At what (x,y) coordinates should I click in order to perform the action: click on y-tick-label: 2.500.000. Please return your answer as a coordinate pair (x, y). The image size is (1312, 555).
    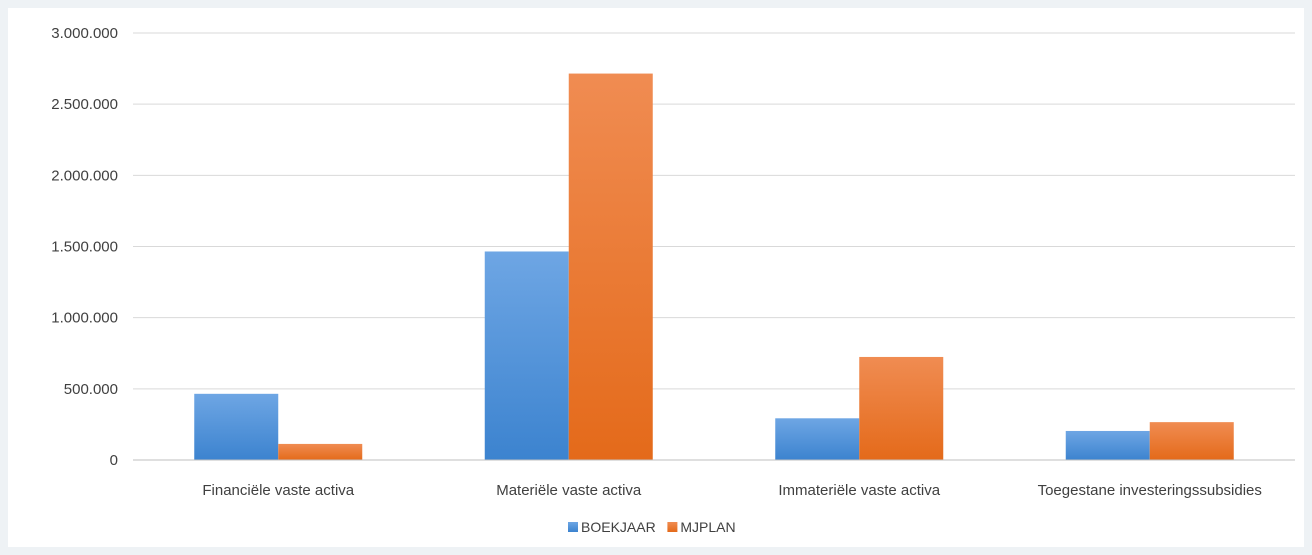
    Looking at the image, I should click on (84, 104).